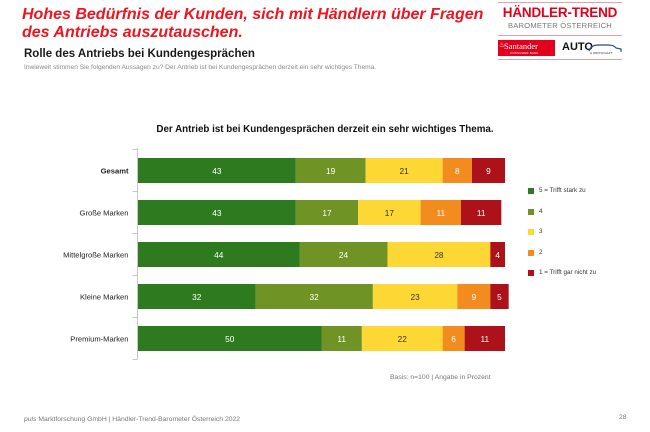 The height and width of the screenshot is (432, 650). What do you see at coordinates (560, 12) in the screenshot?
I see `logo-brand: HÄNDLER-TREND` at bounding box center [560, 12].